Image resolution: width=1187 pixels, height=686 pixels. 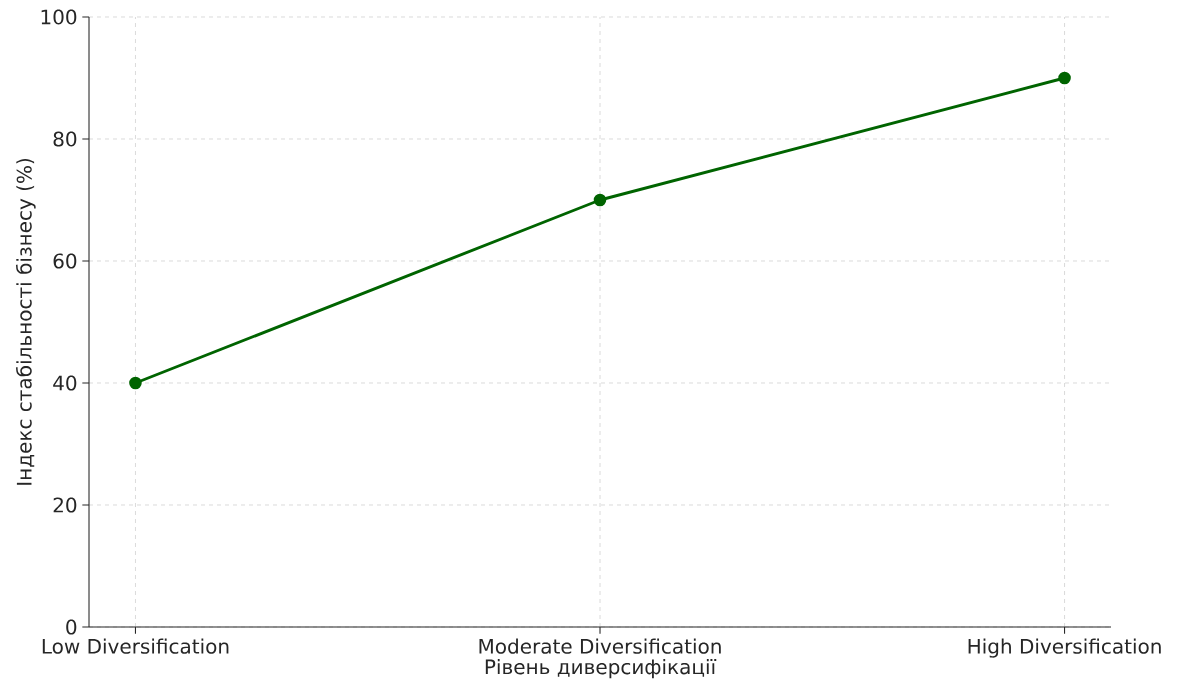 What do you see at coordinates (600, 646) in the screenshot?
I see `x-tick-label: Moderate Diversification` at bounding box center [600, 646].